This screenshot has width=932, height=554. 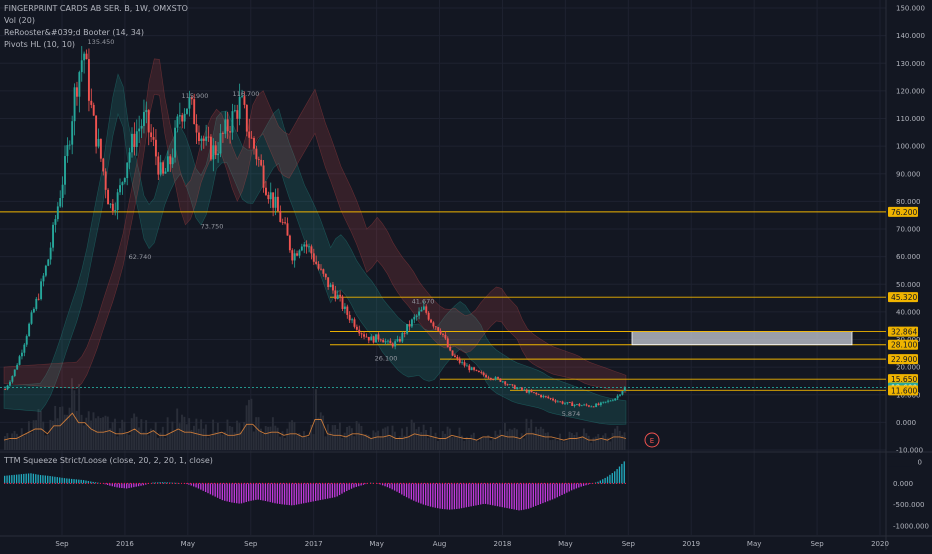 What do you see at coordinates (39, 44) in the screenshot?
I see `pivots-indicator-label: Pivots HL (10, 10)` at bounding box center [39, 44].